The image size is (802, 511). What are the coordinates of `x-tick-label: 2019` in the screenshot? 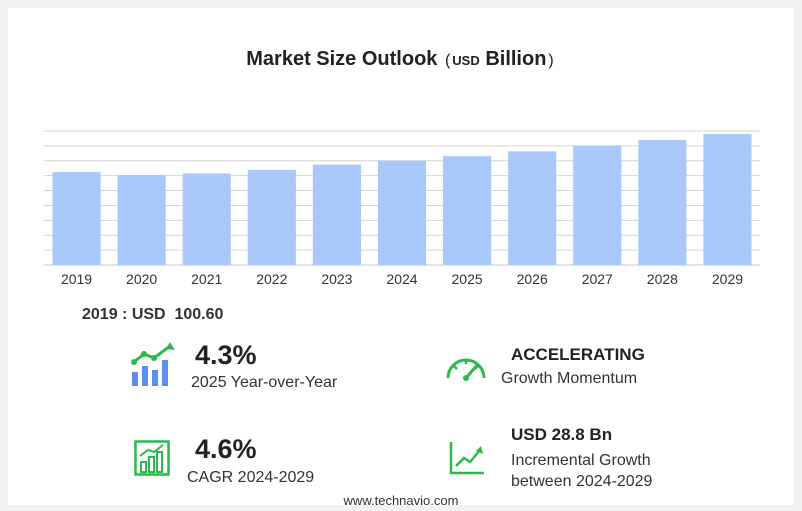 It's located at (76, 279).